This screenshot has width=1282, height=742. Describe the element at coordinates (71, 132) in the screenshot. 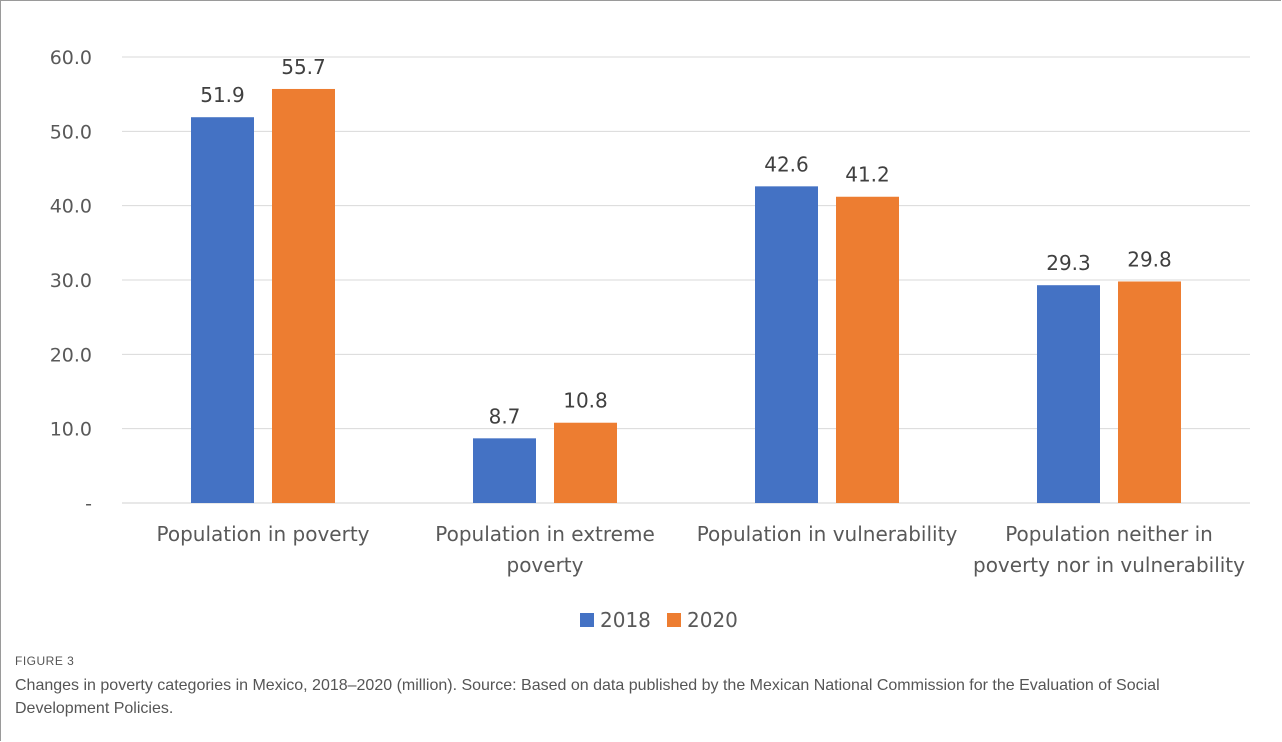

I see `y-tick-label: 50.0` at that location.